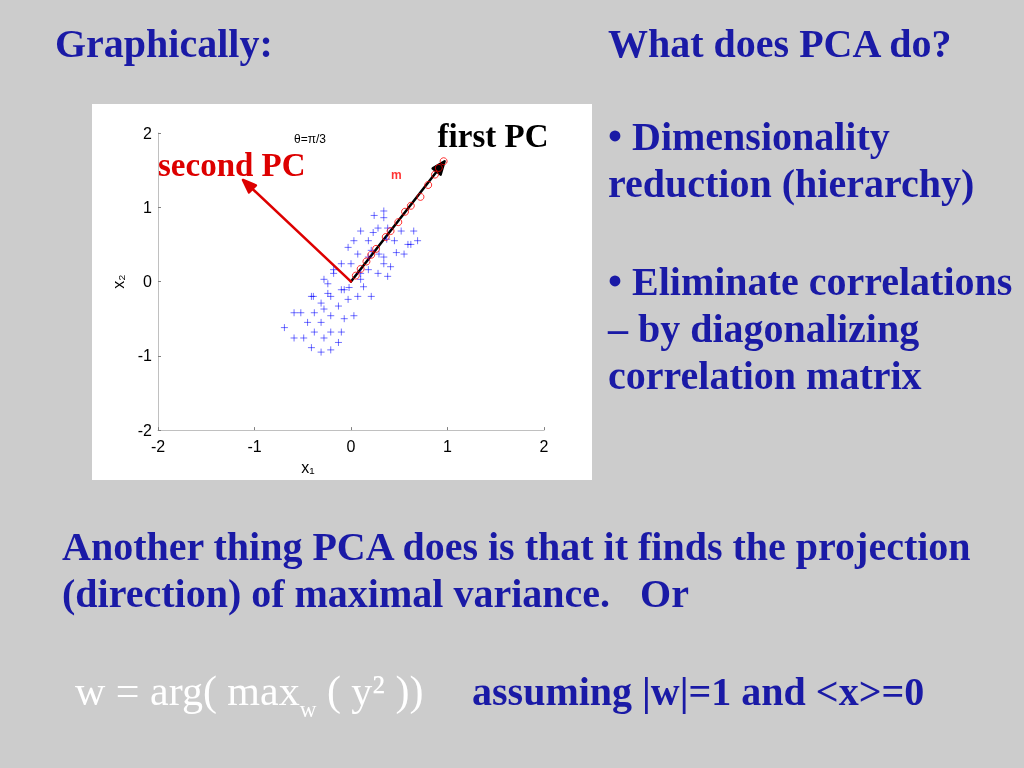  What do you see at coordinates (308, 467) in the screenshot?
I see `x-axis-title: x₁` at bounding box center [308, 467].